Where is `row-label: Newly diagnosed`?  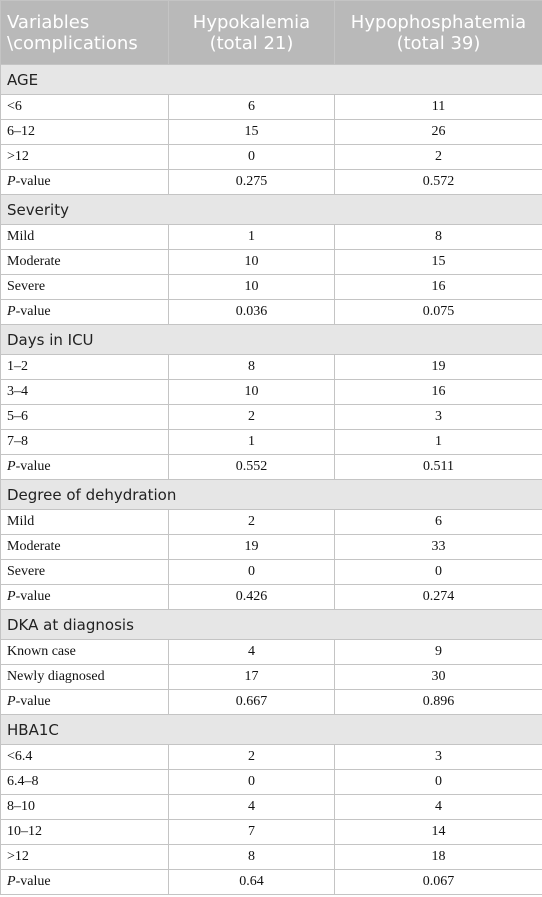 row-label: Newly diagnosed is located at coordinates (84, 677).